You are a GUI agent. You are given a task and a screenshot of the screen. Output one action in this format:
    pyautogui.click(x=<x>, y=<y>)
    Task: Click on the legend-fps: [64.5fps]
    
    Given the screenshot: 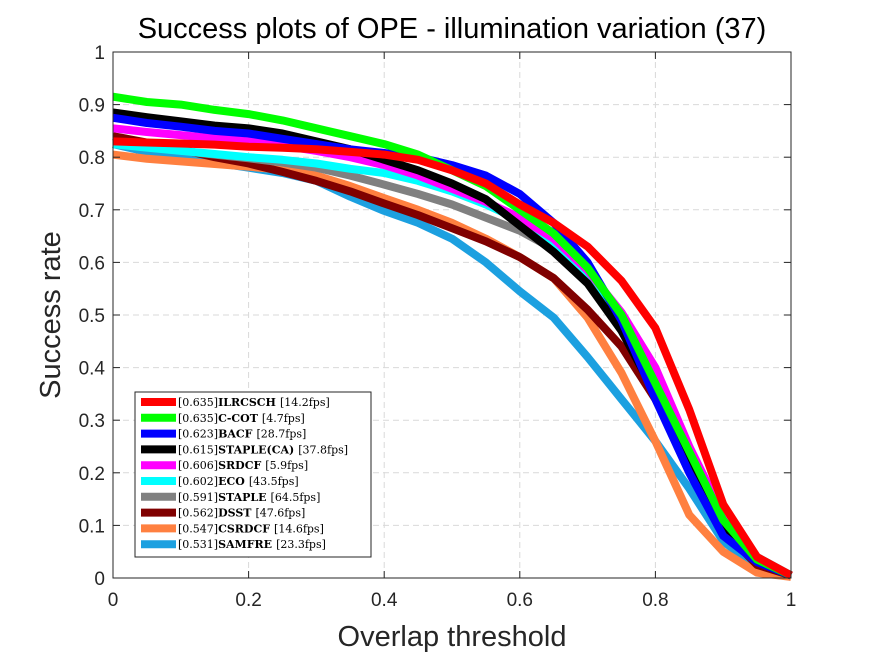 What is the action you would take?
    pyautogui.click(x=296, y=497)
    